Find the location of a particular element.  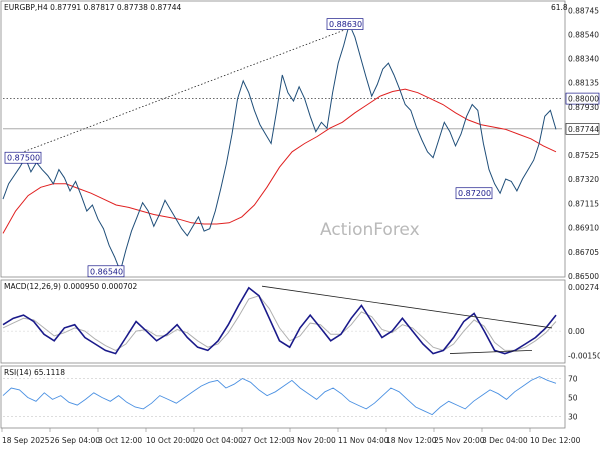

macd-trendline-bottom is located at coordinates (491, 351).